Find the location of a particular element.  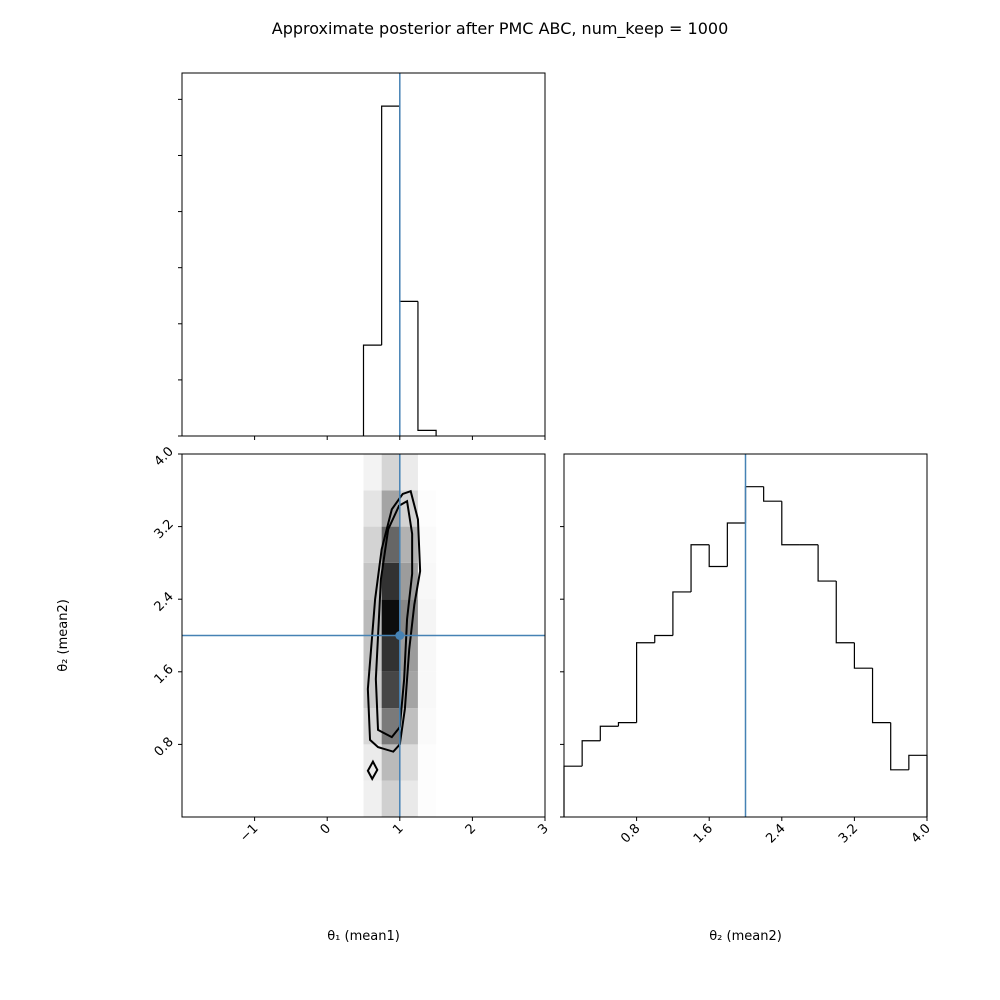

x-tick-label: 2.4 is located at coordinates (775, 833).